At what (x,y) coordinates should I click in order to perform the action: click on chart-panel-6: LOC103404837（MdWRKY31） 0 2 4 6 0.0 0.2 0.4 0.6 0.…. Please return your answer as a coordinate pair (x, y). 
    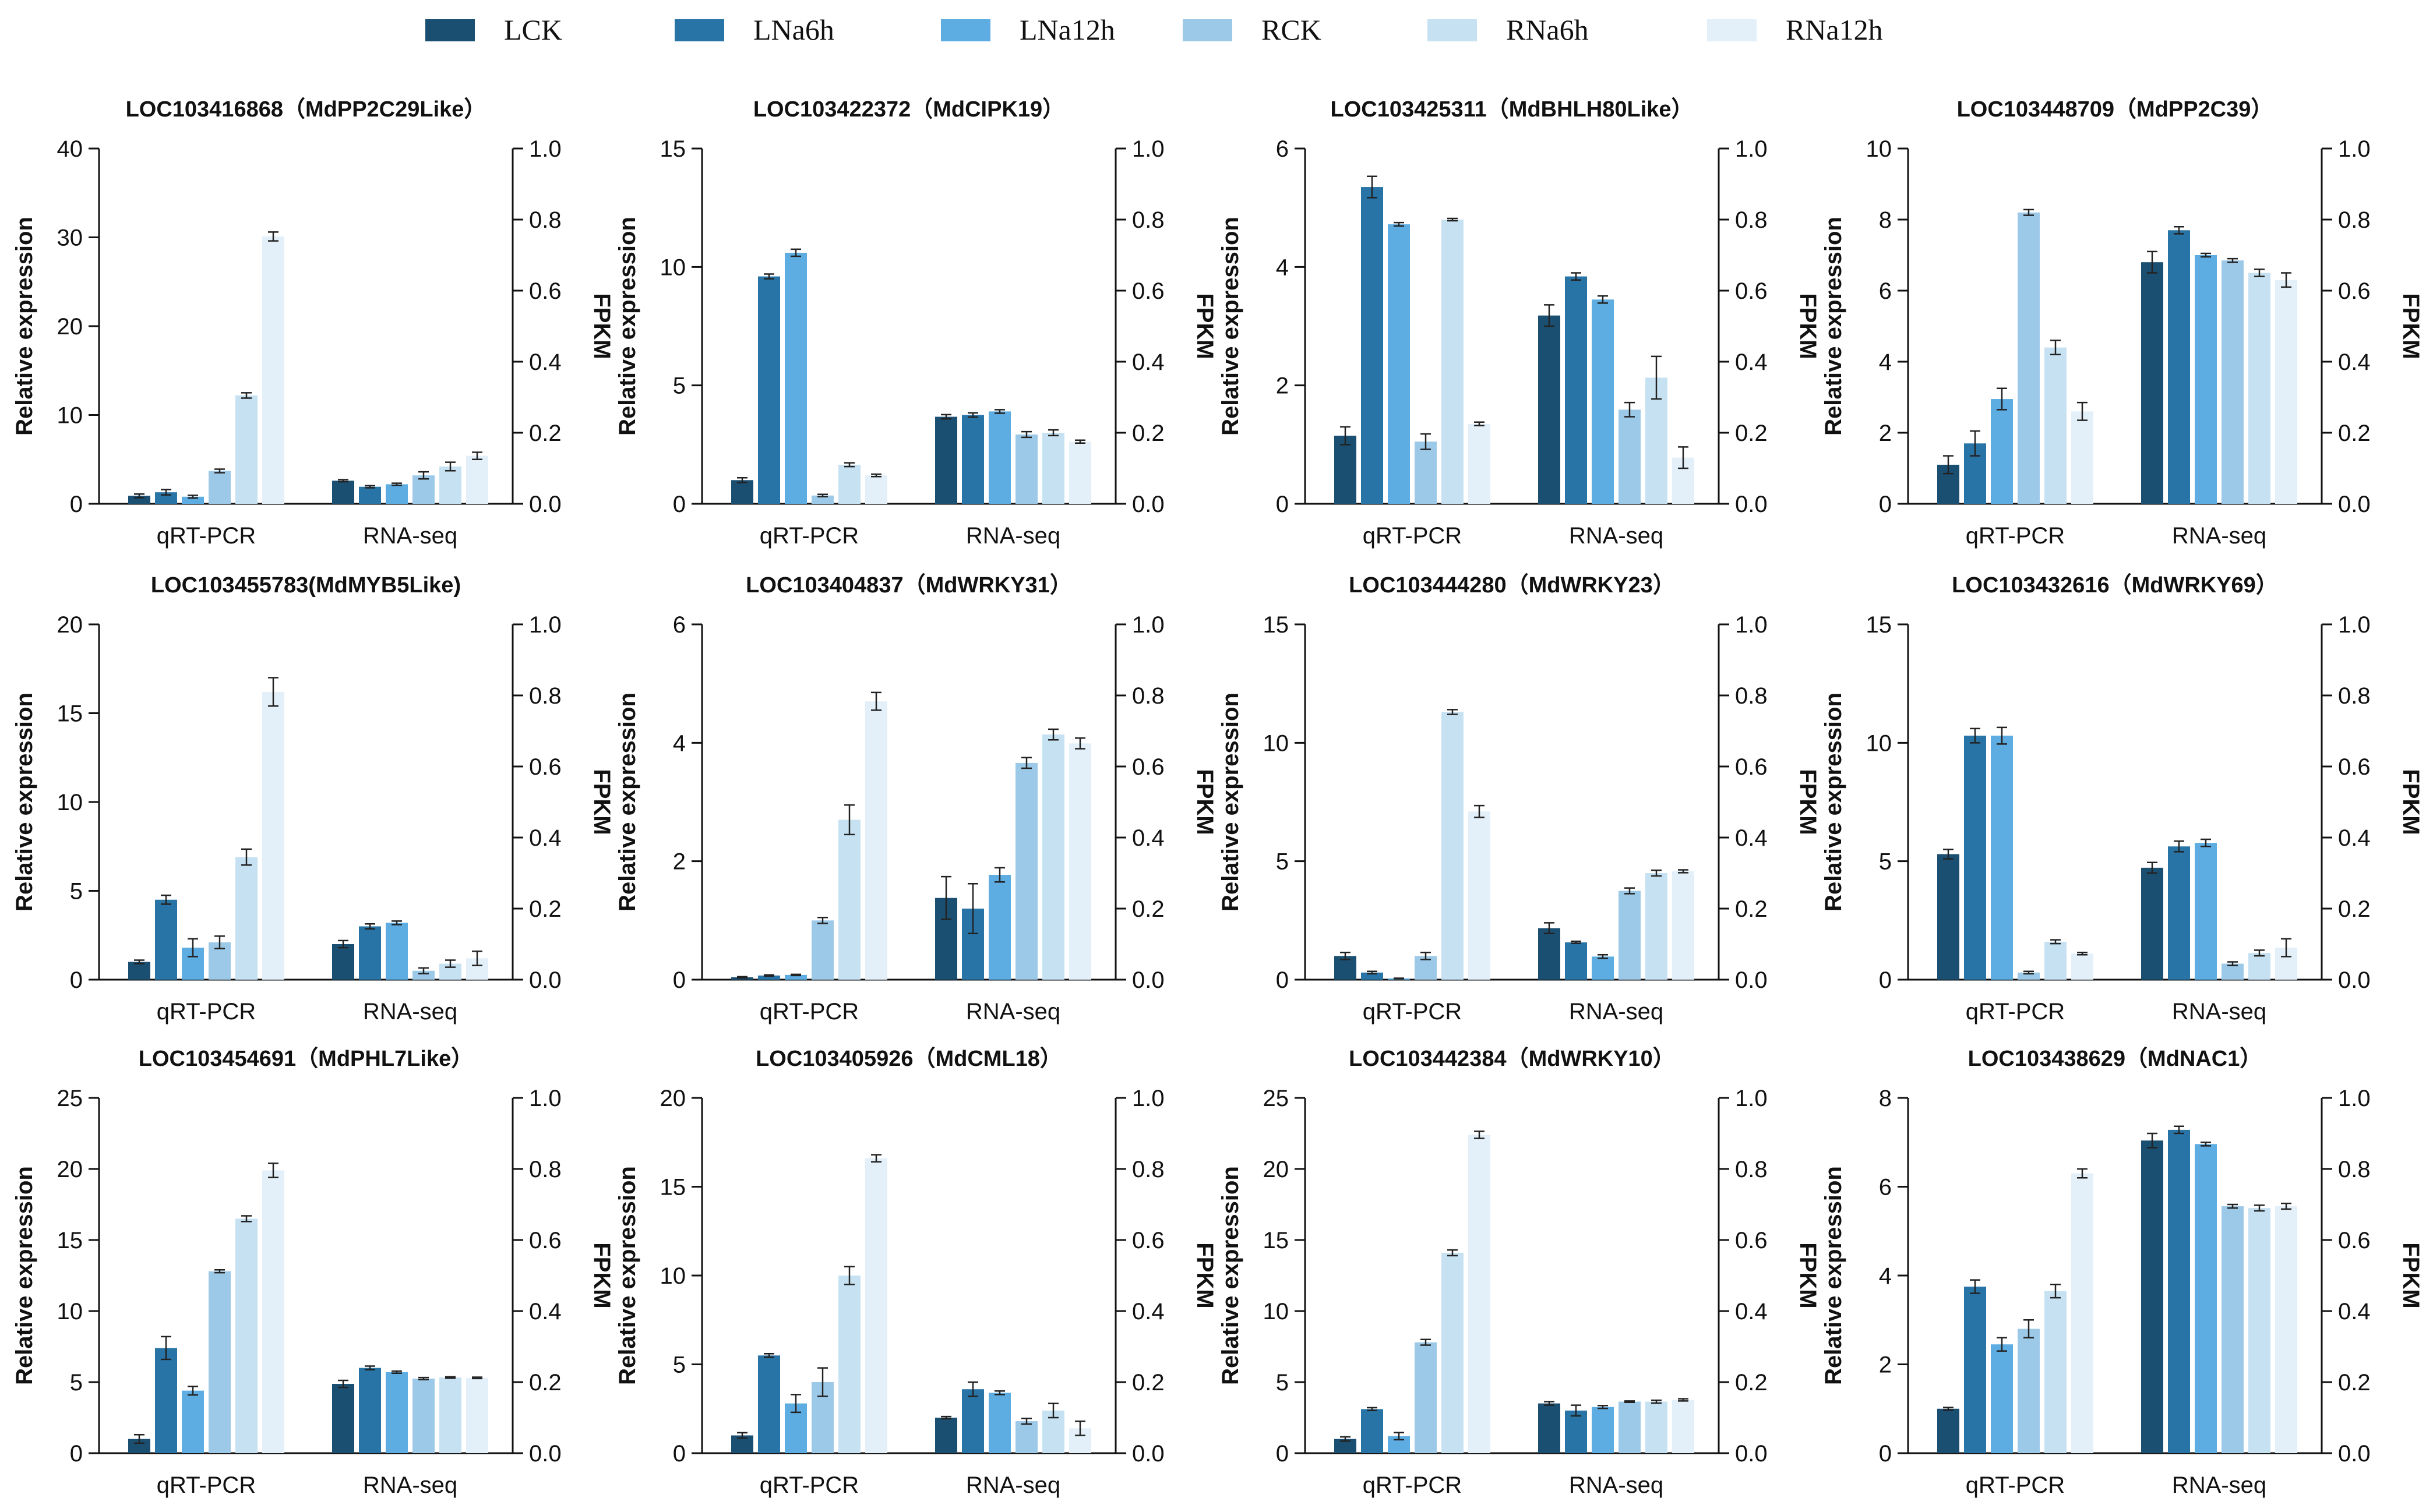
    Looking at the image, I should click on (916, 799).